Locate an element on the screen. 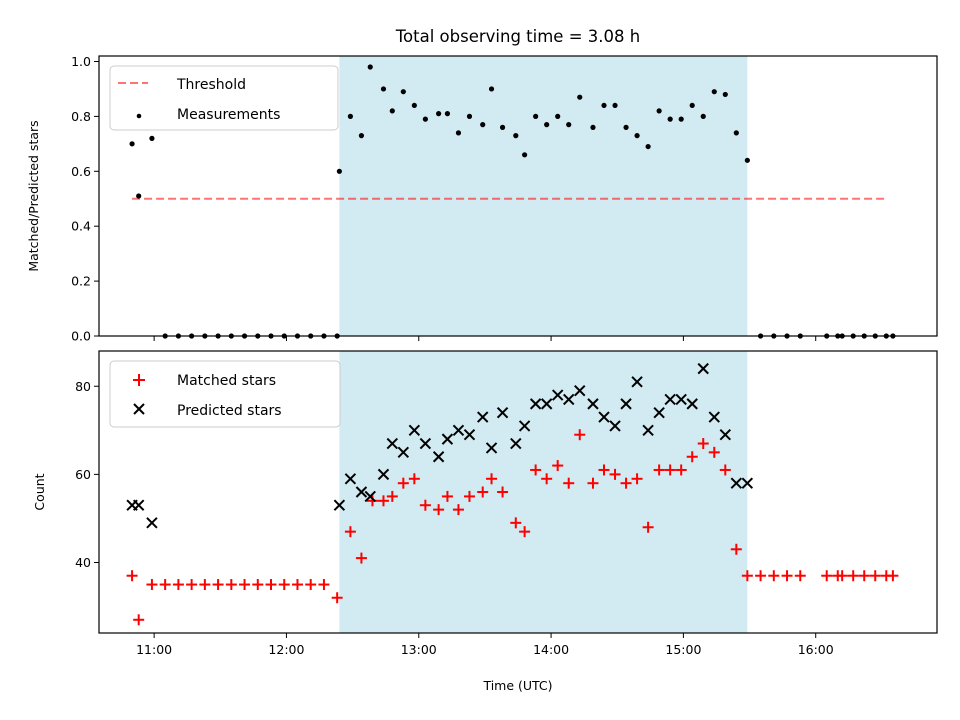  legend-threshold-label: Threshold is located at coordinates (211, 85).